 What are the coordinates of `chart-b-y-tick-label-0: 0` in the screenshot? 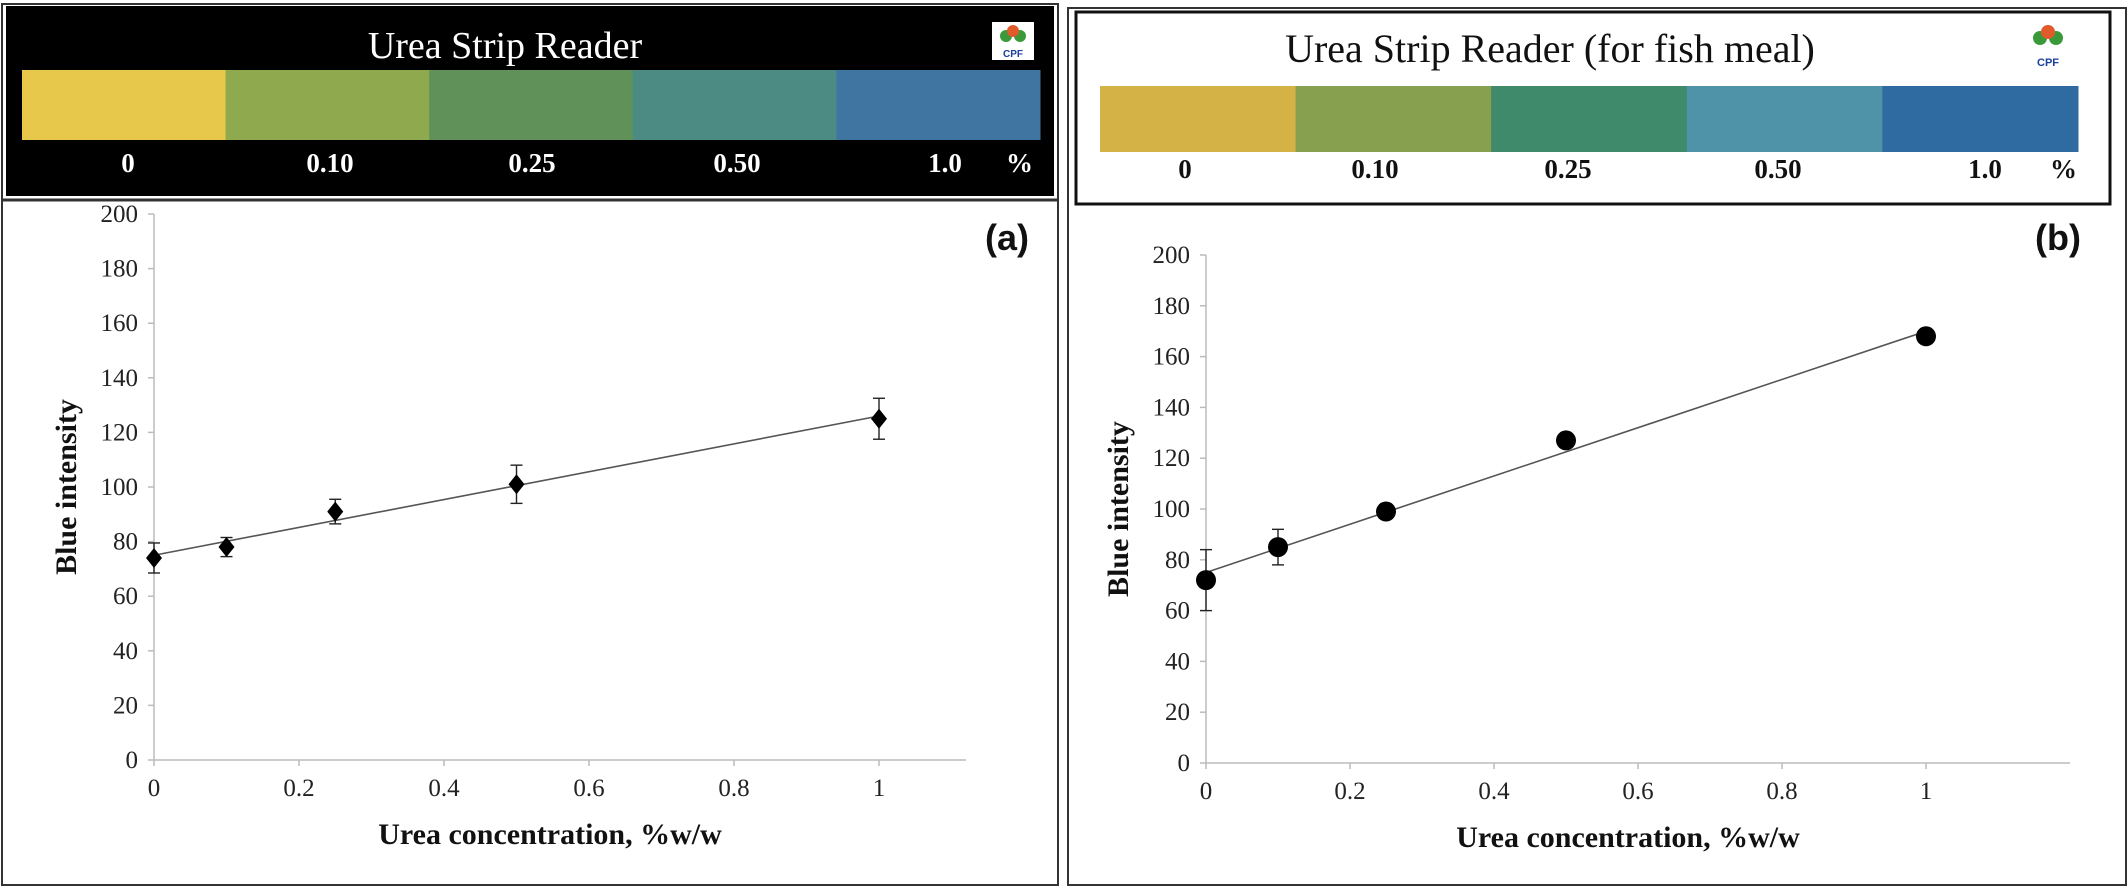 It's located at (1184, 763).